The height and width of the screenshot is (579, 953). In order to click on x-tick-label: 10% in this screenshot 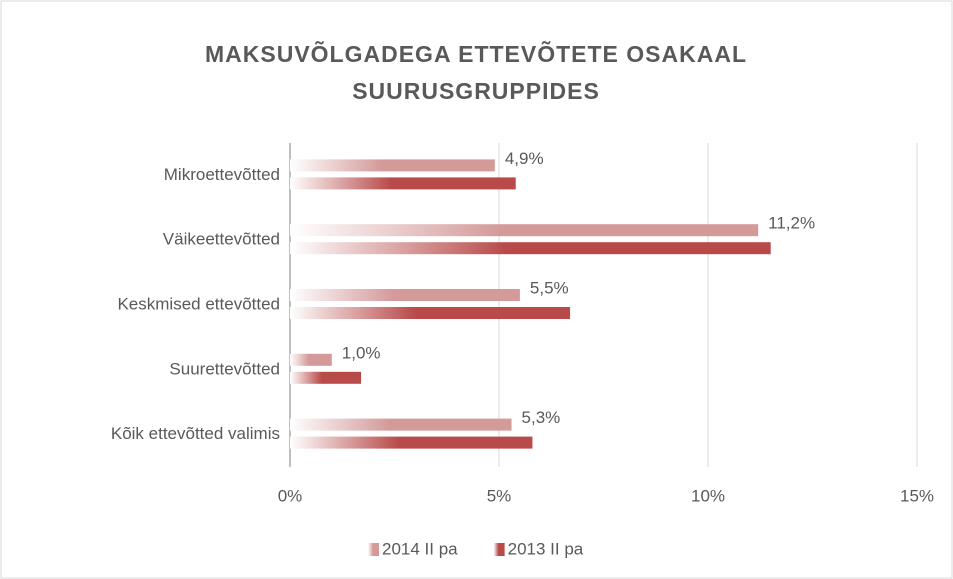, I will do `click(708, 495)`.